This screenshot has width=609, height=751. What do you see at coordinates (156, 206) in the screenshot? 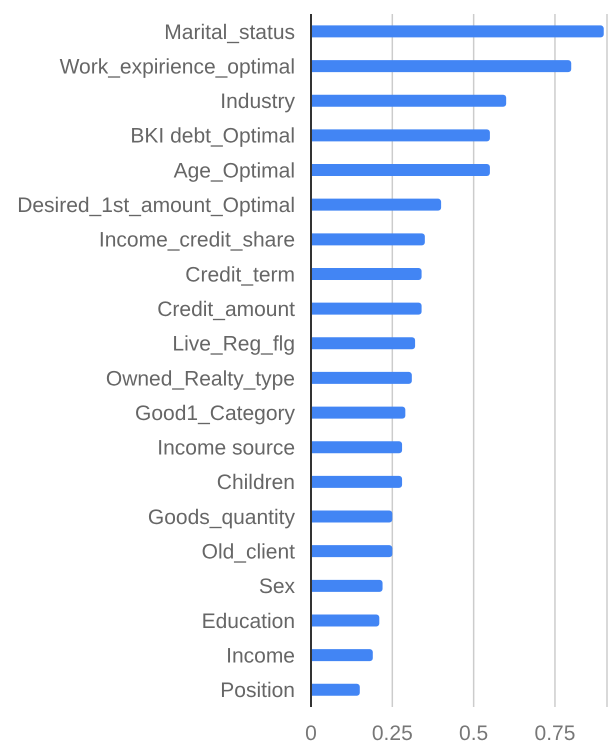
I see `y-tick-label: Desired_1st_amount_Optimal` at bounding box center [156, 206].